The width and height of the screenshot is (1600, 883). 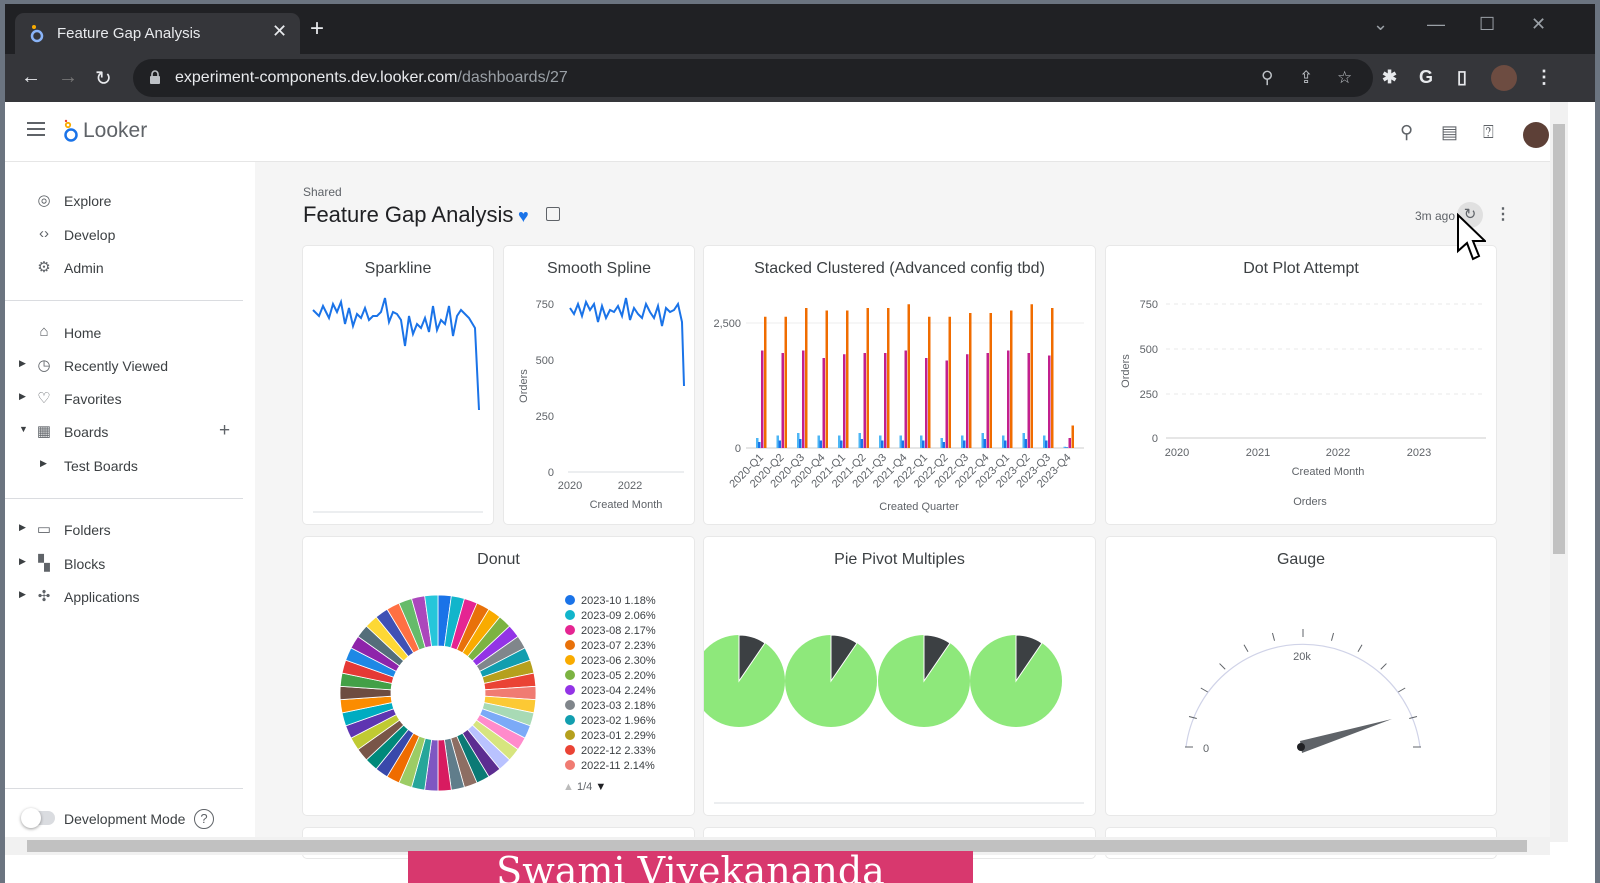 What do you see at coordinates (1488, 132) in the screenshot?
I see `help-icon: ⍰` at bounding box center [1488, 132].